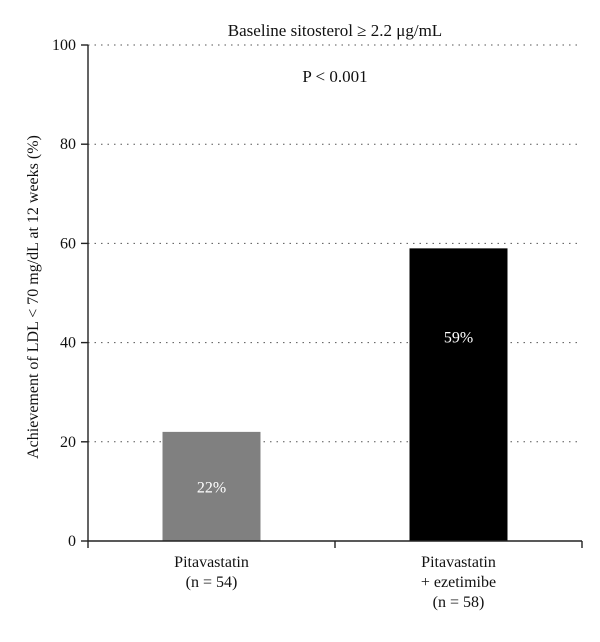 The image size is (600, 642). I want to click on category-label-2: Pitavastatin + ezetimibe (n = 58), so click(458, 582).